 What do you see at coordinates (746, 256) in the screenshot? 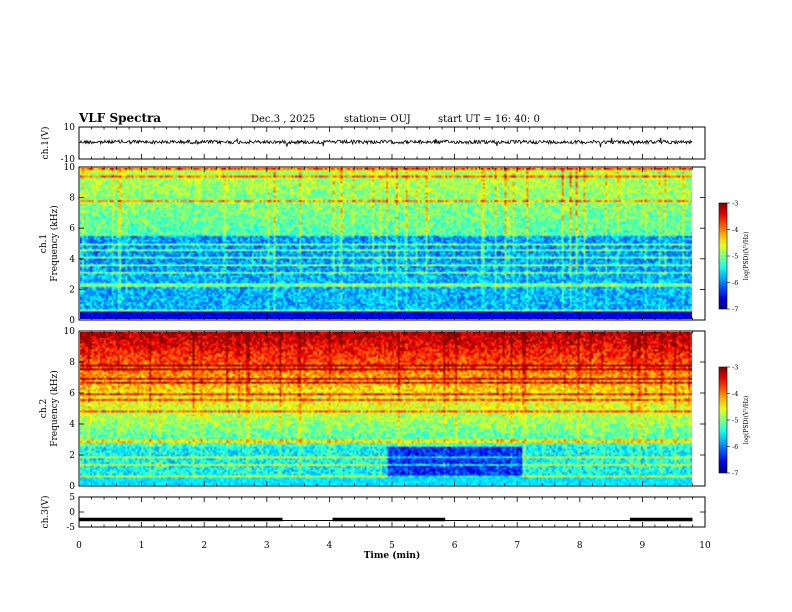
I see `ch1-colorbar-label: log(PSD)(V²/Hz)` at bounding box center [746, 256].